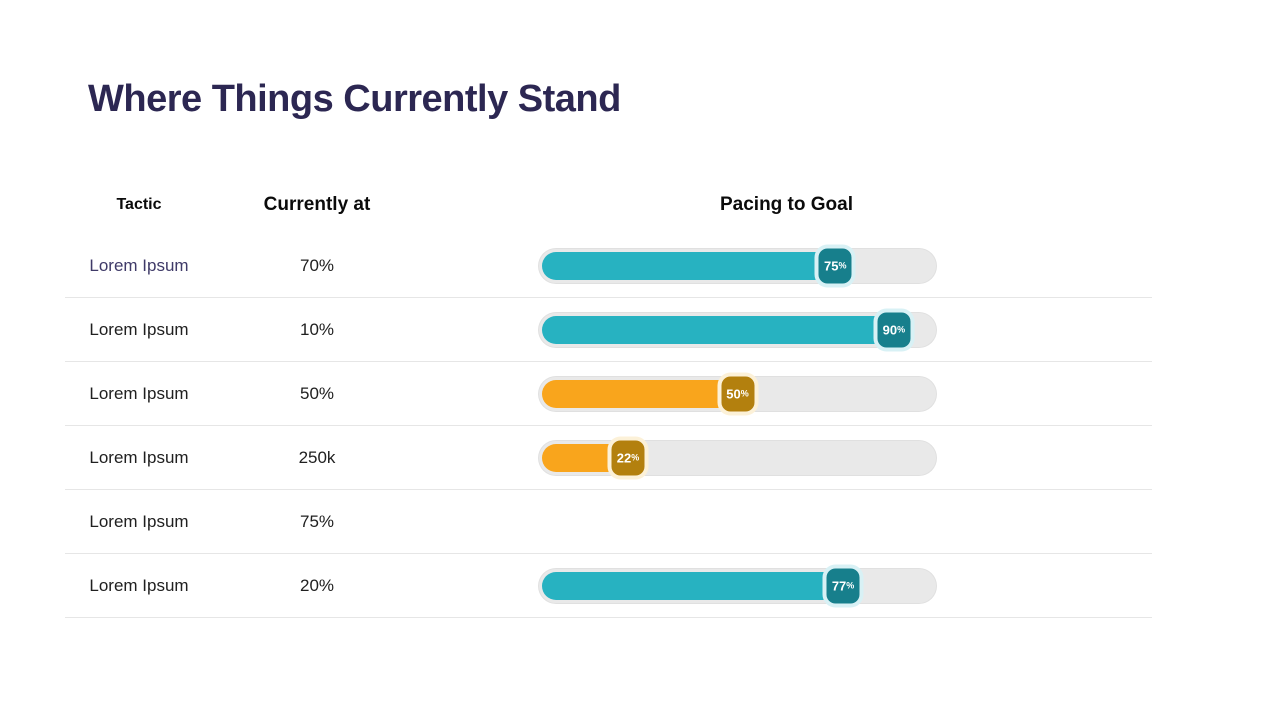 The height and width of the screenshot is (720, 1280). Describe the element at coordinates (737, 457) in the screenshot. I see `progress-bar: 22%` at that location.